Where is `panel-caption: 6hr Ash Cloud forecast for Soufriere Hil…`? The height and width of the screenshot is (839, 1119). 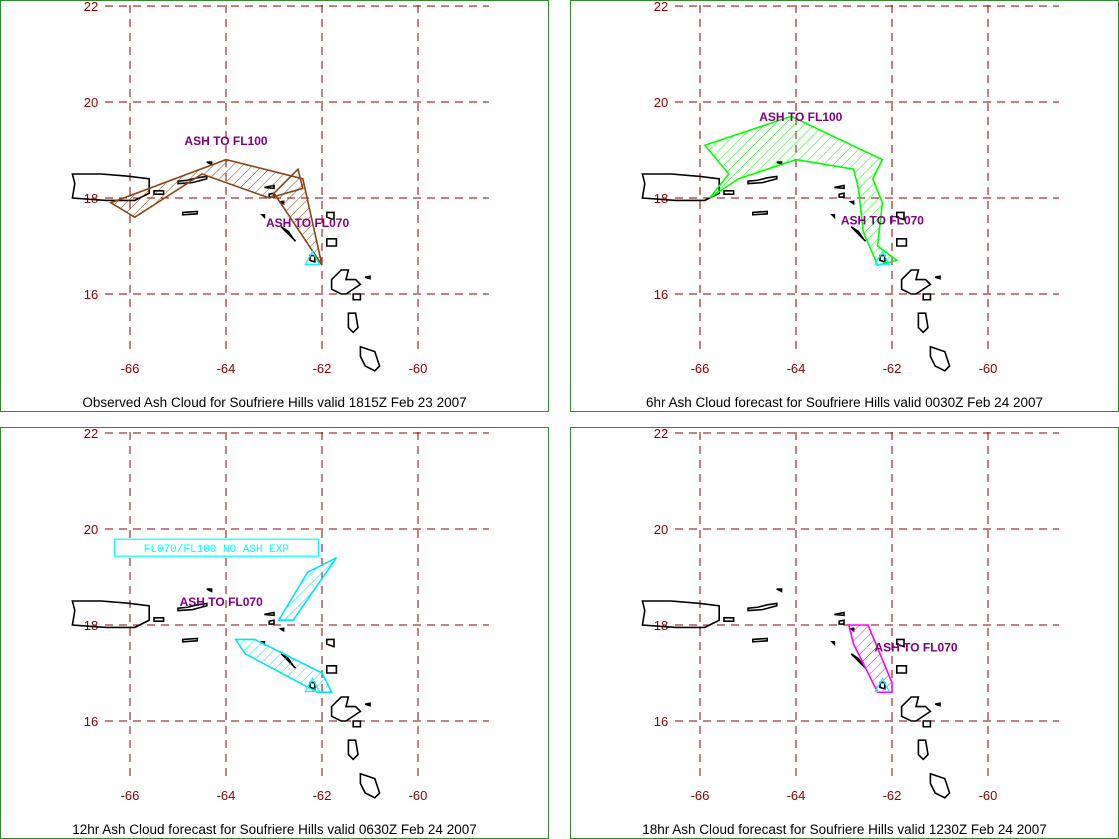 panel-caption: 6hr Ash Cloud forecast for Soufriere Hil… is located at coordinates (844, 402).